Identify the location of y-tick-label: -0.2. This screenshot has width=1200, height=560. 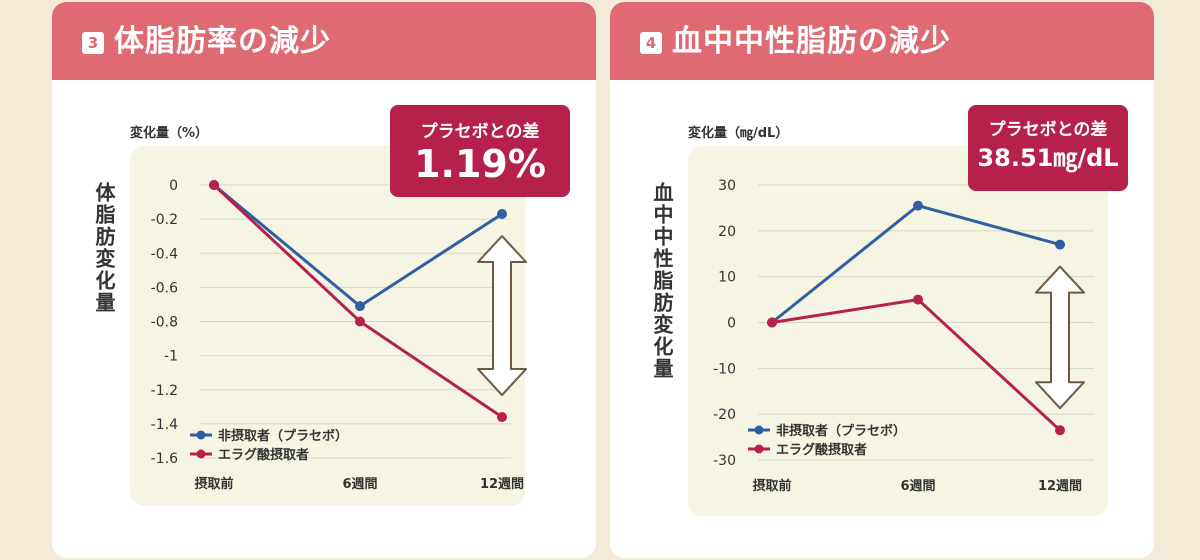
(164, 220).